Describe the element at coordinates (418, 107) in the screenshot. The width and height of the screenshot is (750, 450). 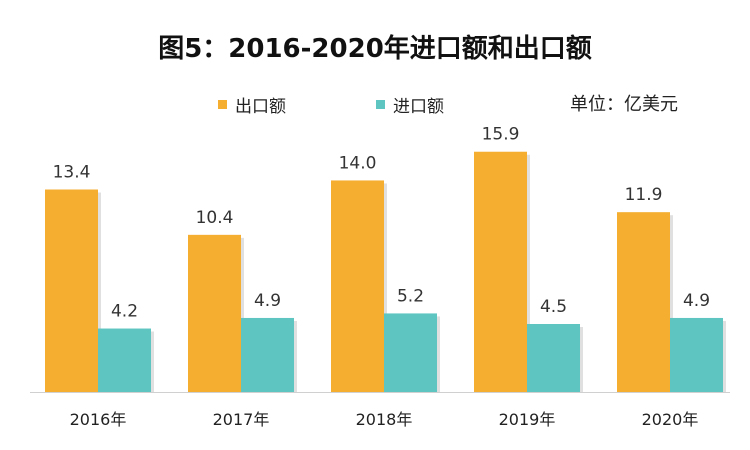
I see `legend-label-import: 进口额` at that location.